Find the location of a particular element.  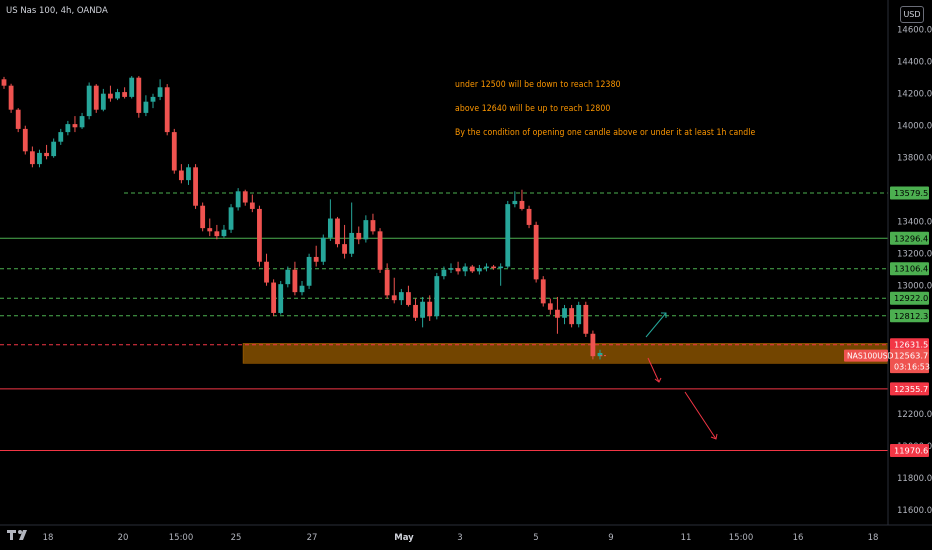

current-price-bg is located at coordinates (909, 361).